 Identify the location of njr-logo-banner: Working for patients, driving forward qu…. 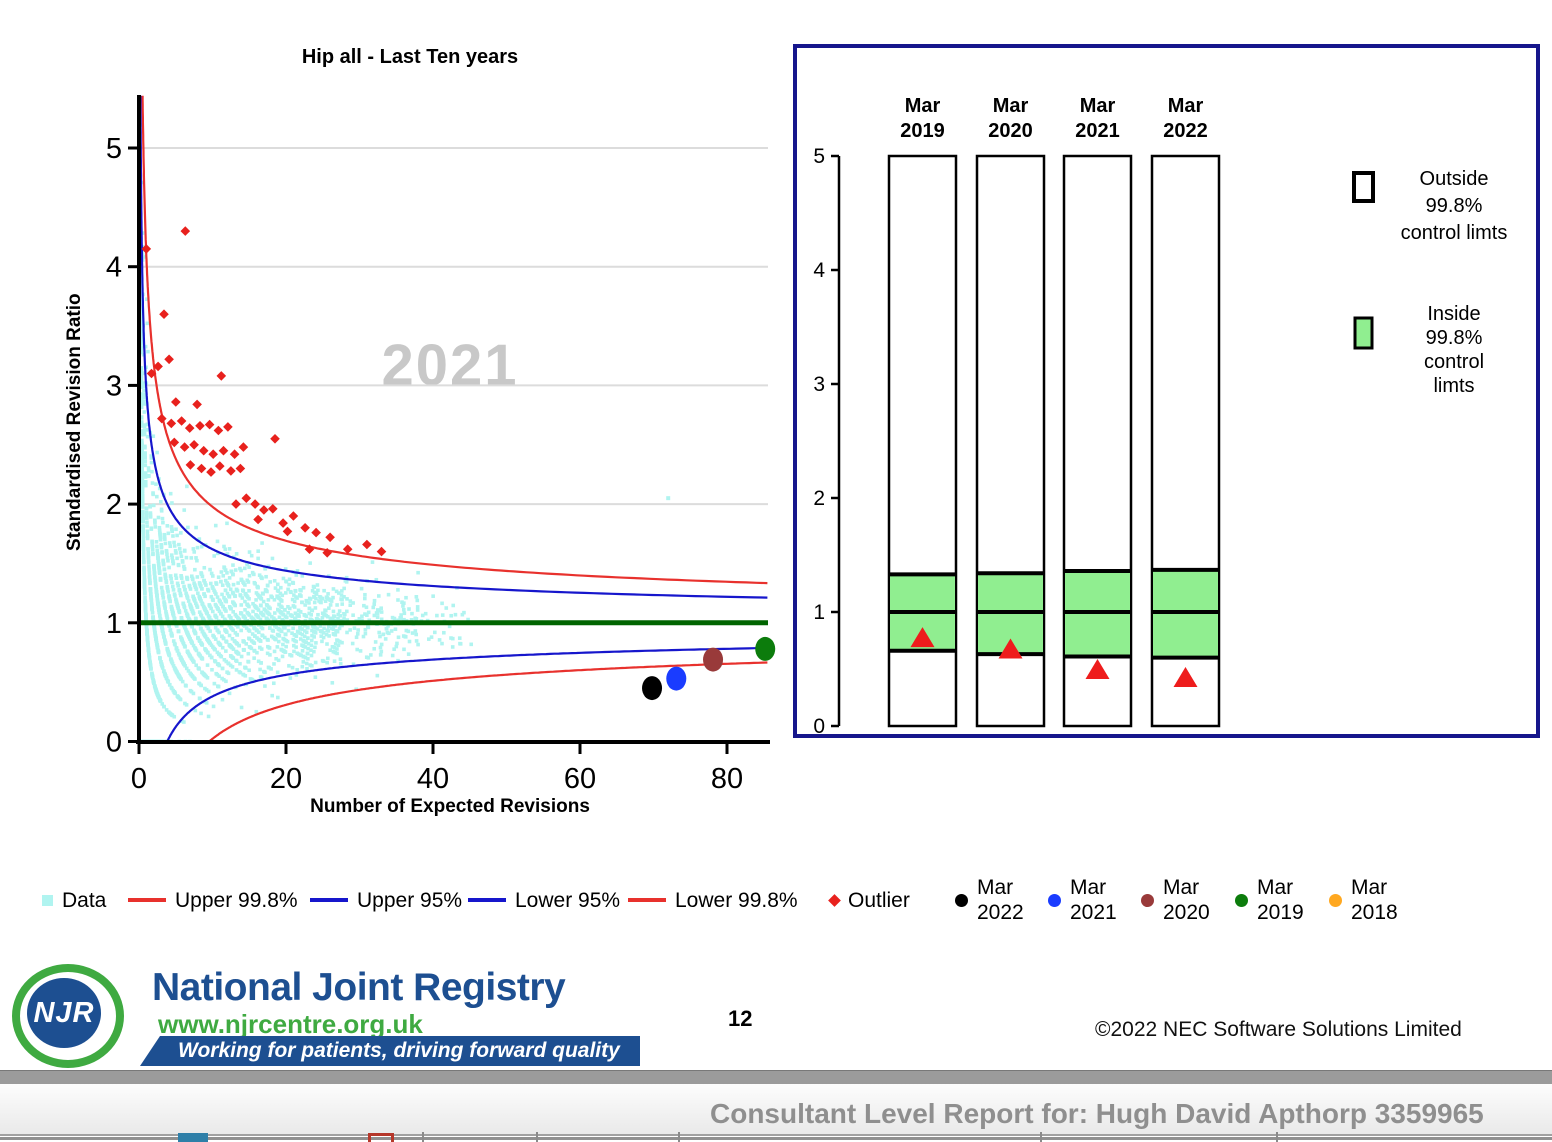
(390, 1051).